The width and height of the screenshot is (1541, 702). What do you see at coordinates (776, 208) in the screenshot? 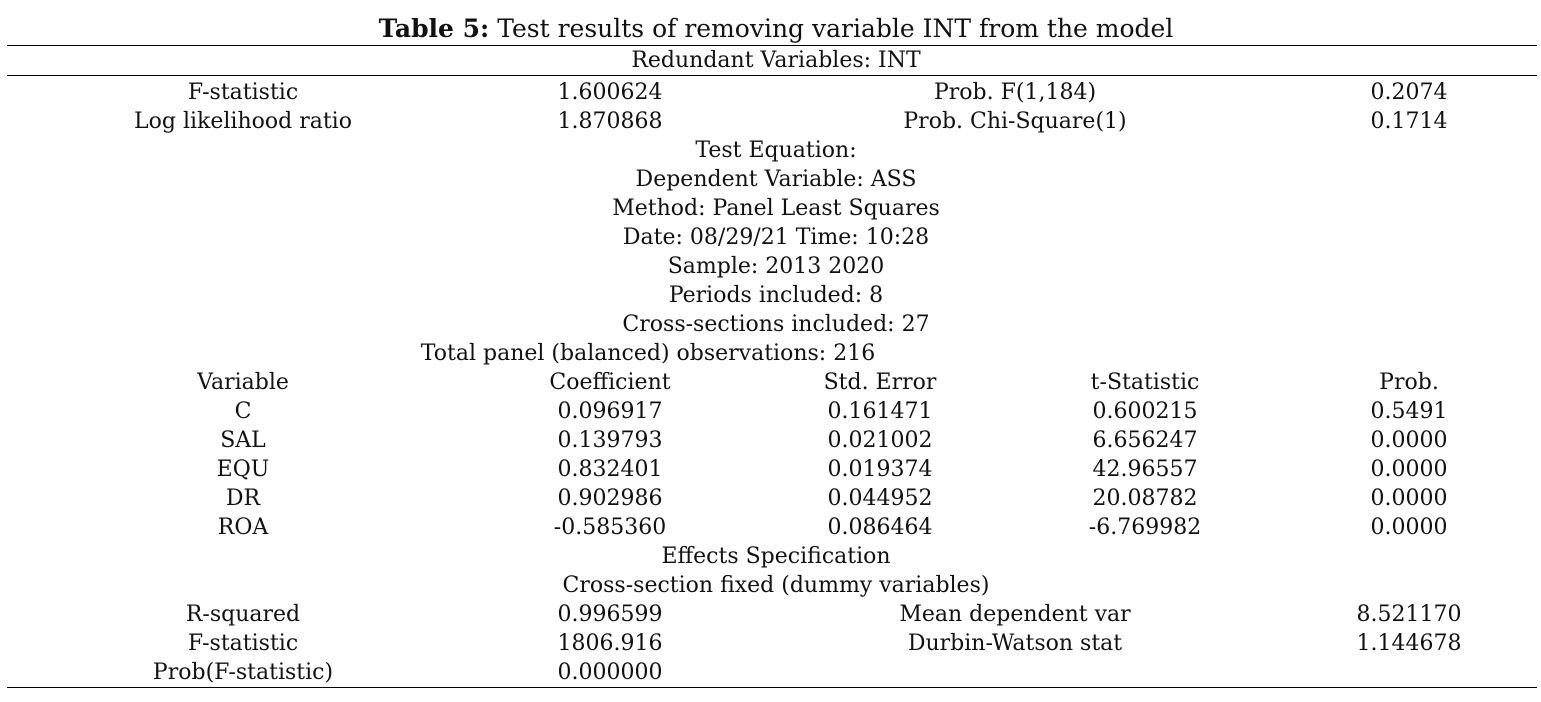
I see `equation-line: Method: Panel Least Squares` at bounding box center [776, 208].